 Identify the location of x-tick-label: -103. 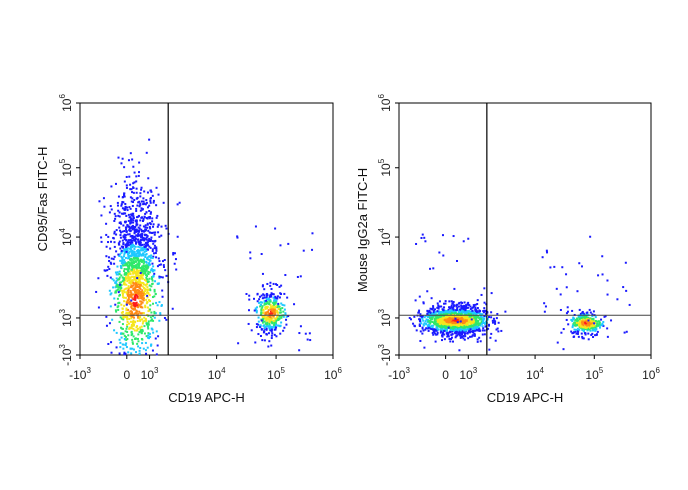
(399, 374).